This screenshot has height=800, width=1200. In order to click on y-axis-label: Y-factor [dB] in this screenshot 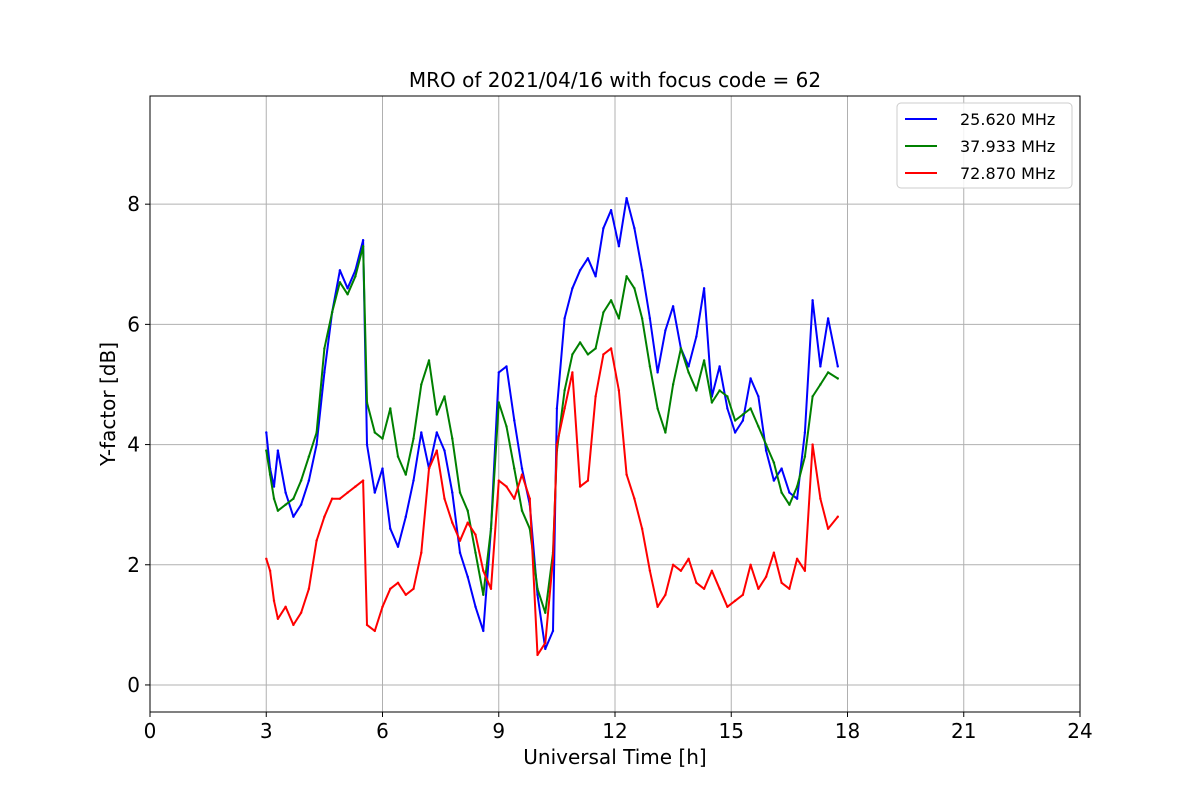, I will do `click(108, 404)`.